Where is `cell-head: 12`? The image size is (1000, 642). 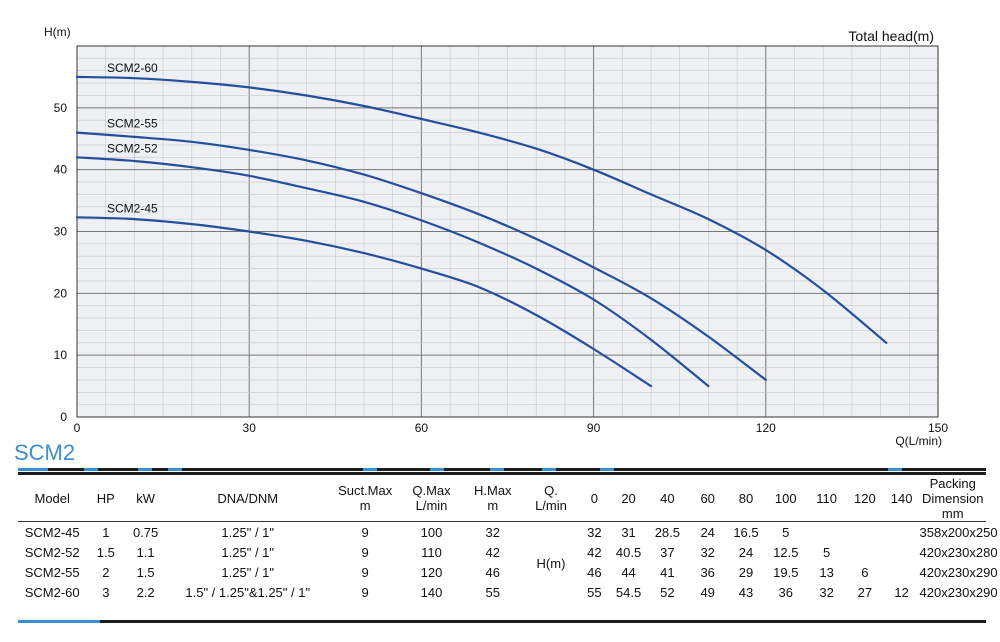 cell-head: 12 is located at coordinates (901, 592).